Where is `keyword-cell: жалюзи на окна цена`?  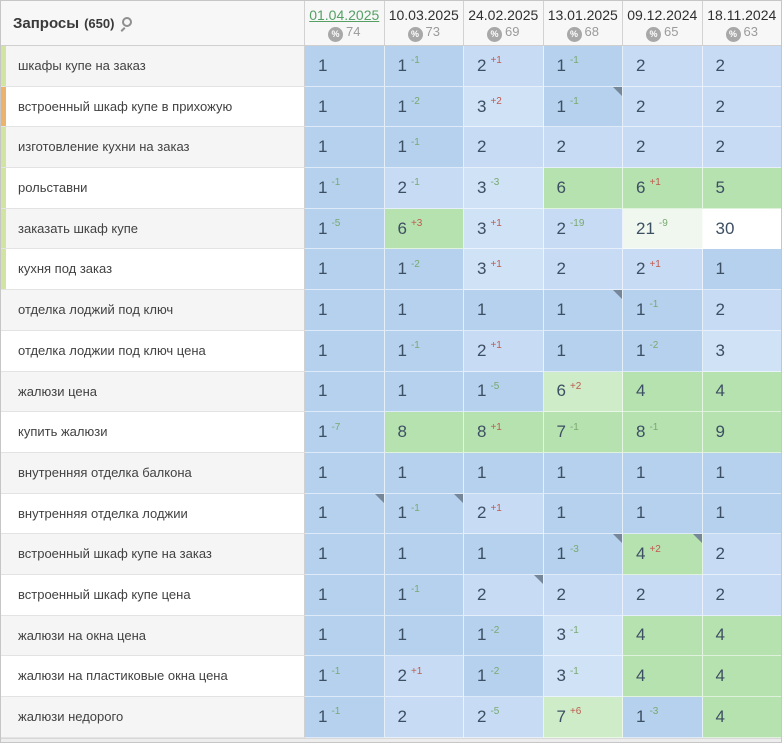 keyword-cell: жалюзи на окна цена is located at coordinates (153, 636).